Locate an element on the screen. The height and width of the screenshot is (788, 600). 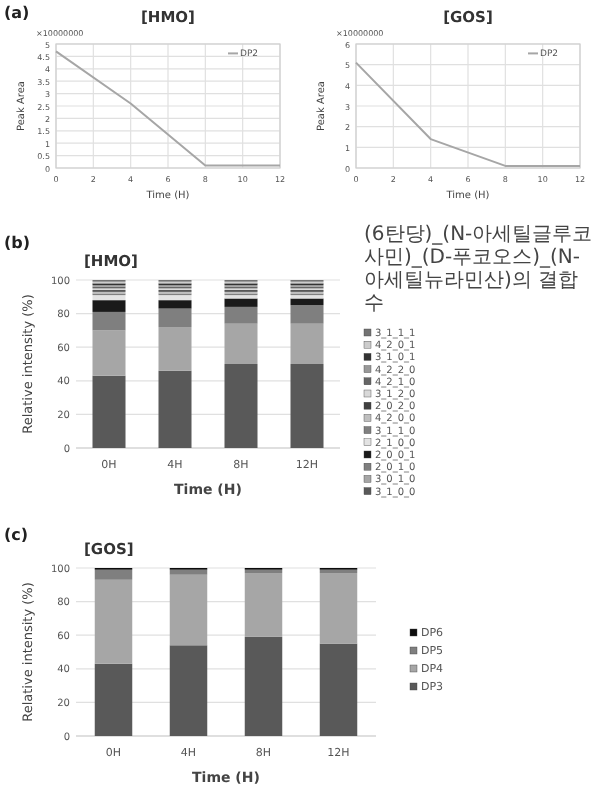
text: (b) is located at coordinates (17, 243).